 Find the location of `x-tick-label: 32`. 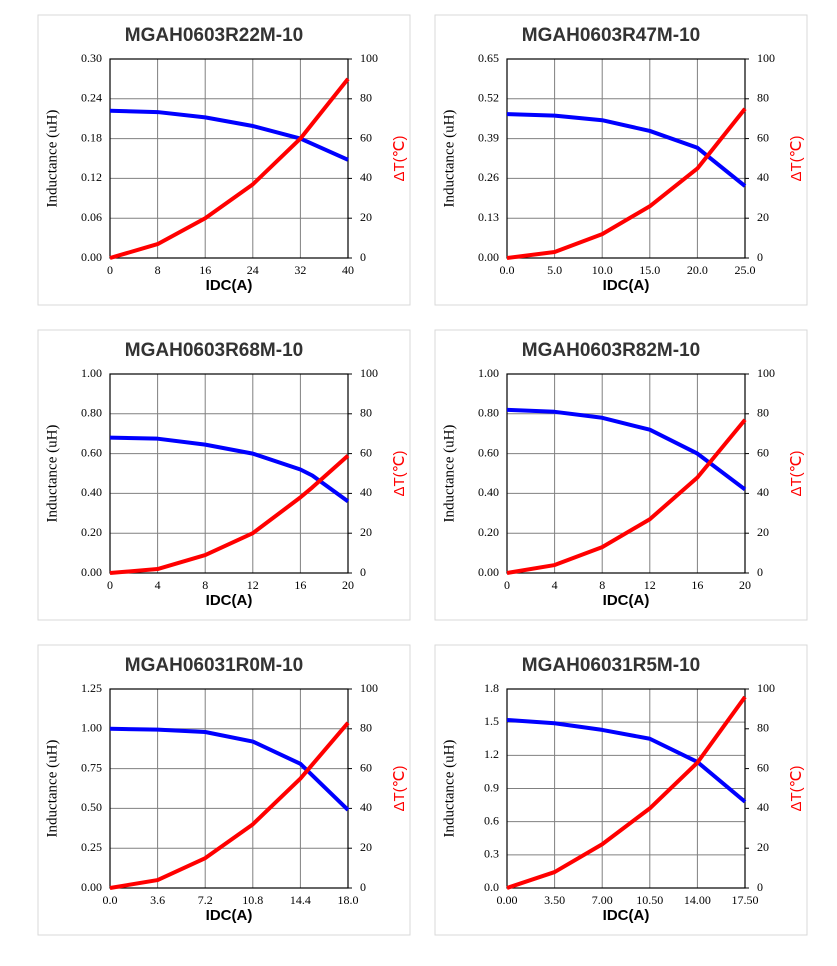

x-tick-label: 32 is located at coordinates (300, 270).